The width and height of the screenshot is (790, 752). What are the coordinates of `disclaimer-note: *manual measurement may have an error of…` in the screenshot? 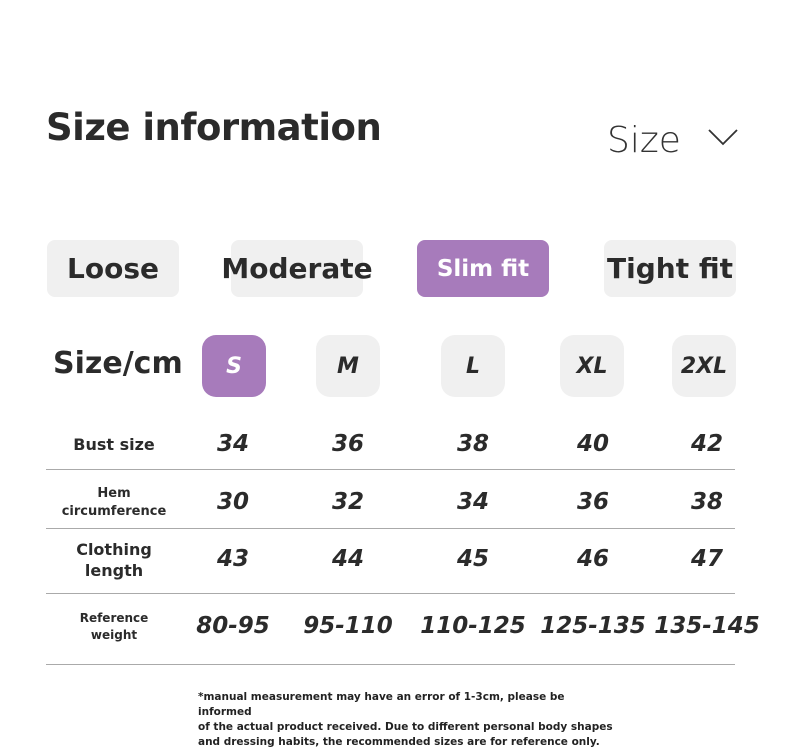 It's located at (405, 719).